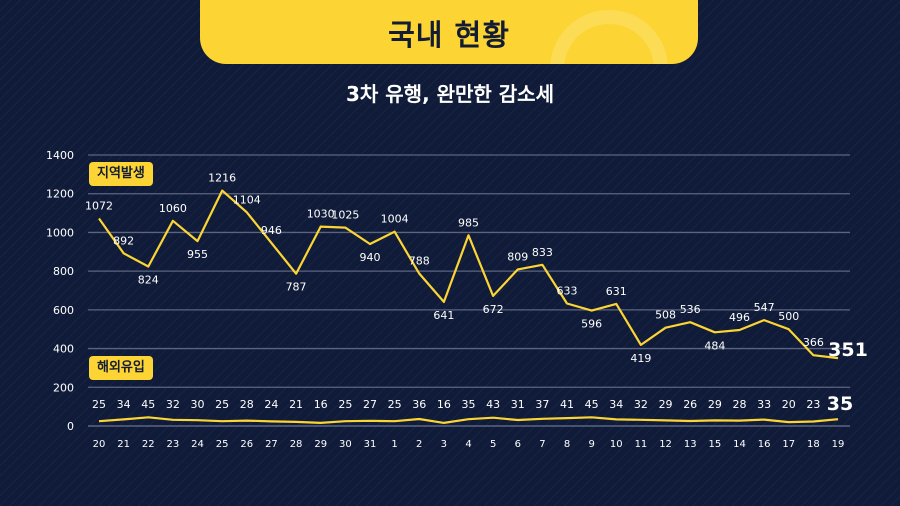  I want to click on data-label-imported: 36, so click(419, 404).